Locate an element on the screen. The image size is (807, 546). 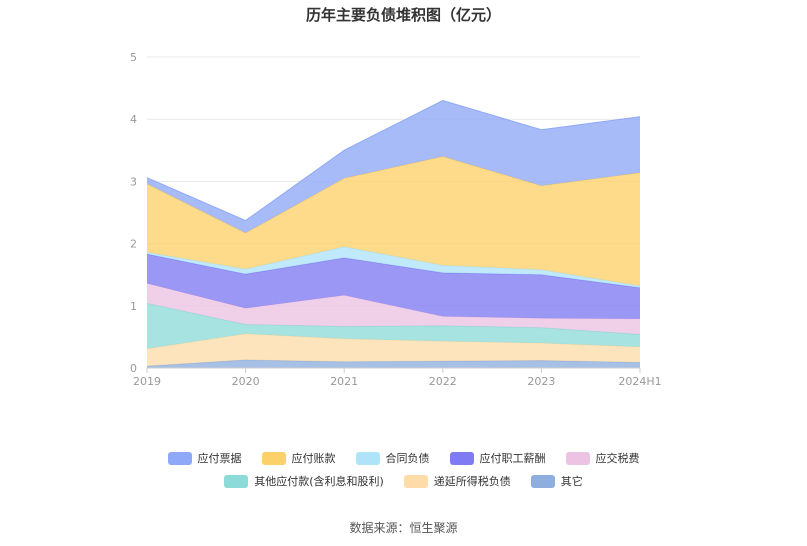
legend-item: 应交税费 is located at coordinates (602, 458).